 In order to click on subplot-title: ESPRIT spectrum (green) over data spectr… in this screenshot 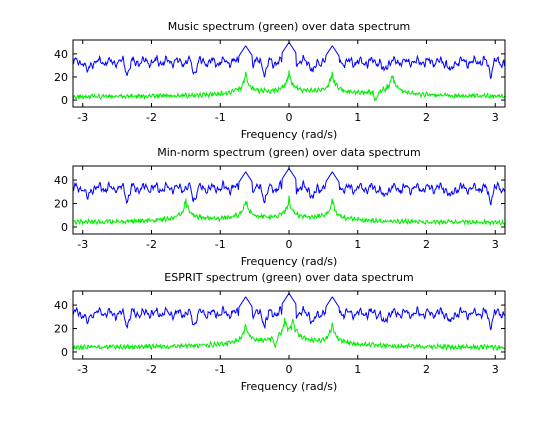, I will do `click(288, 277)`.